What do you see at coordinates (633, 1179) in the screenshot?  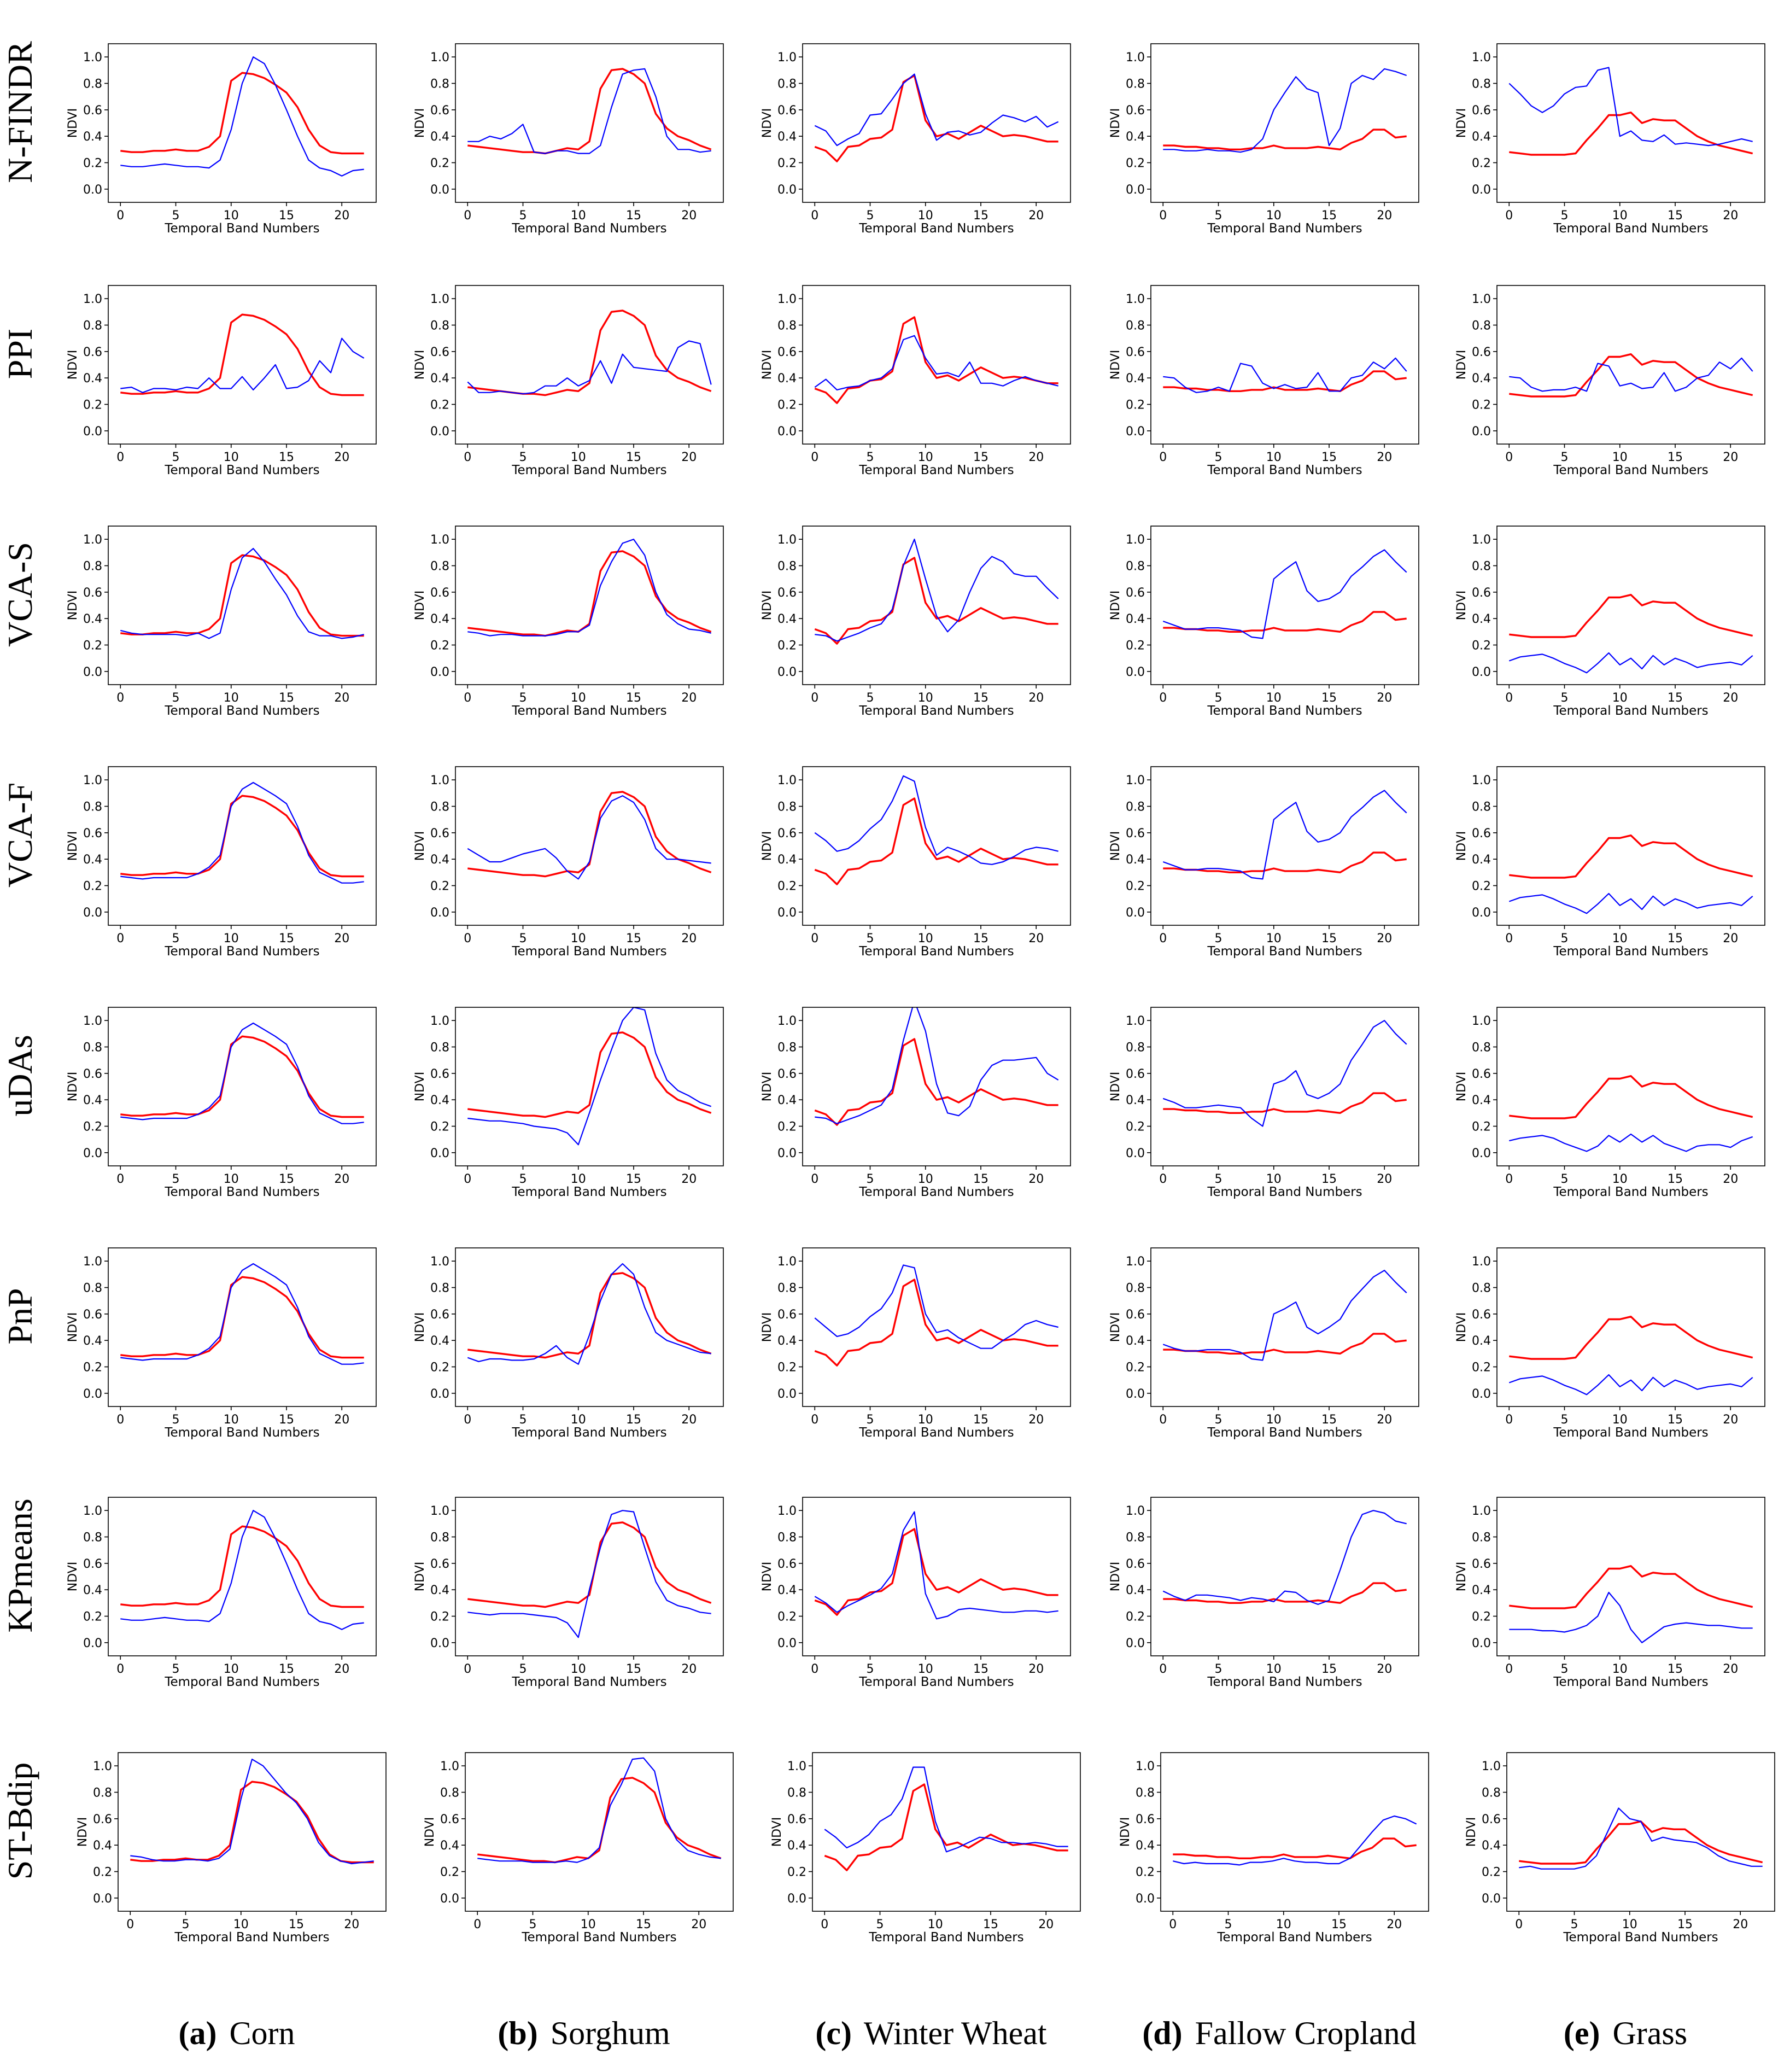 I see `x-tick-label: 15` at bounding box center [633, 1179].